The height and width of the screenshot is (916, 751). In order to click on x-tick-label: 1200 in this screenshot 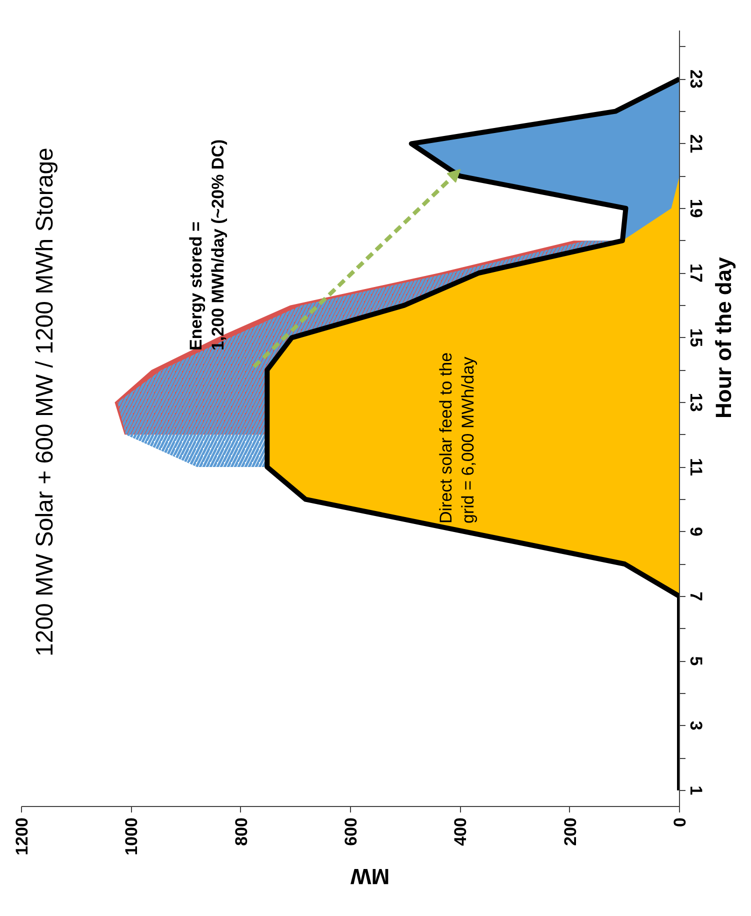, I will do `click(22, 836)`.